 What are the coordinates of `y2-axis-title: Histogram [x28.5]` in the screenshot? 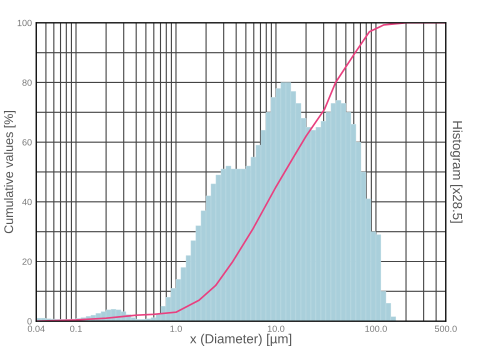 It's located at (456, 172).